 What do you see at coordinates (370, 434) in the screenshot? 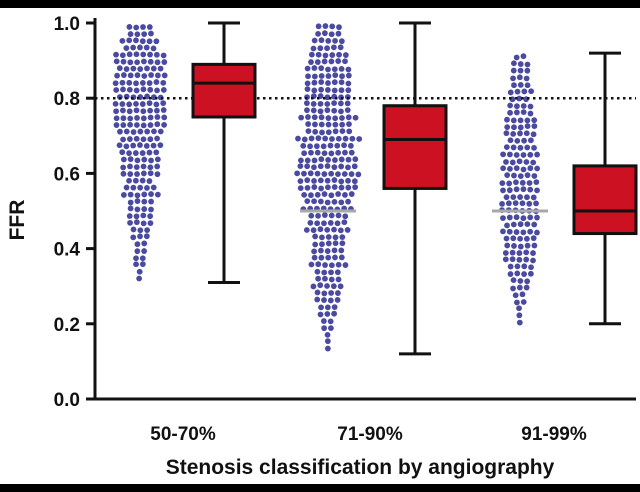
I see `x-category-label: 71-90%` at bounding box center [370, 434].